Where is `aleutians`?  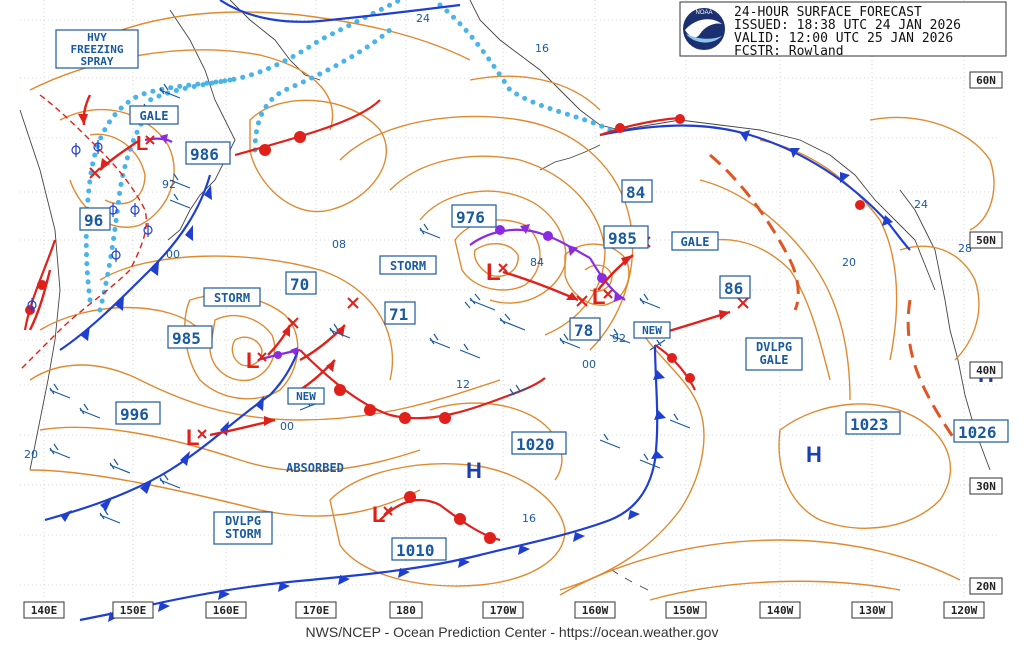 aleutians is located at coordinates (570, 157).